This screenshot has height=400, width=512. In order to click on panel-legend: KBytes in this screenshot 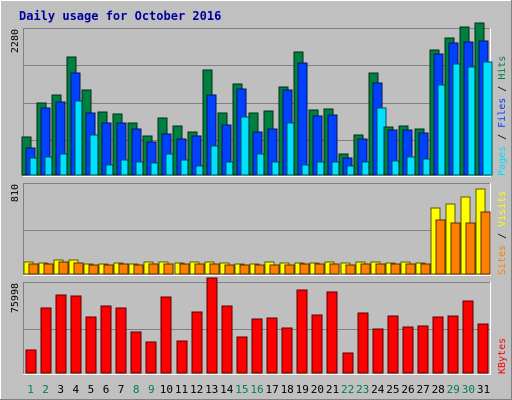, I will do `click(502, 356)`.